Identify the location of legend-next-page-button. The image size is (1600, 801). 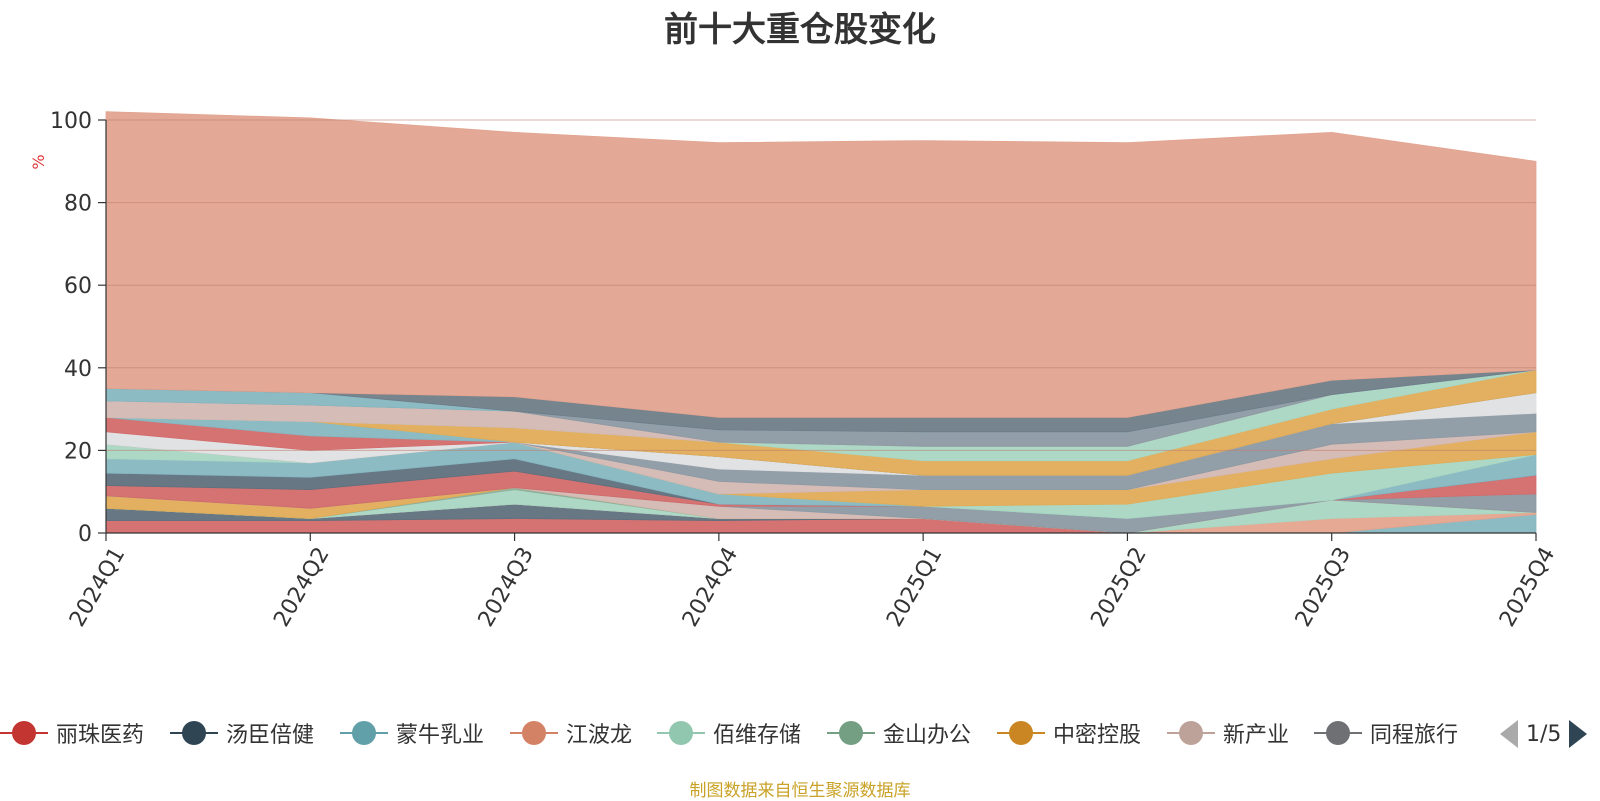
(1578, 734).